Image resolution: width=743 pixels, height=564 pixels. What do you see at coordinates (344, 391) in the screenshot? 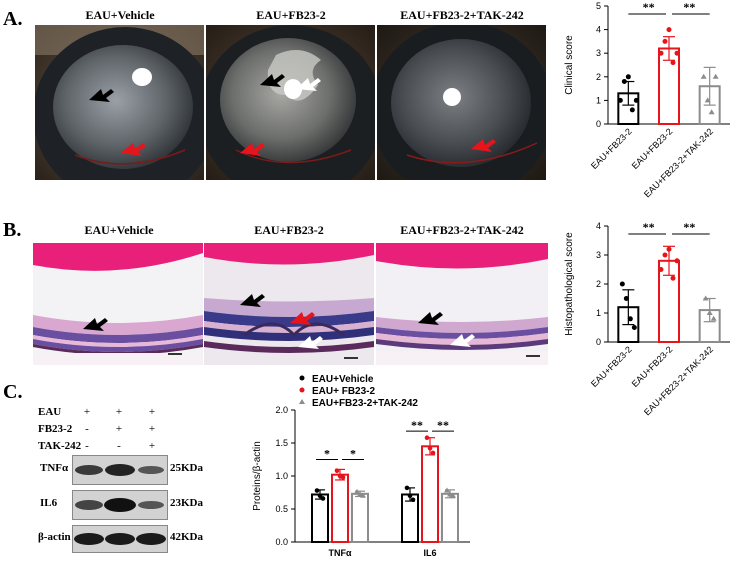
I see `legend-label: EAU+ FB23-2` at bounding box center [344, 391].